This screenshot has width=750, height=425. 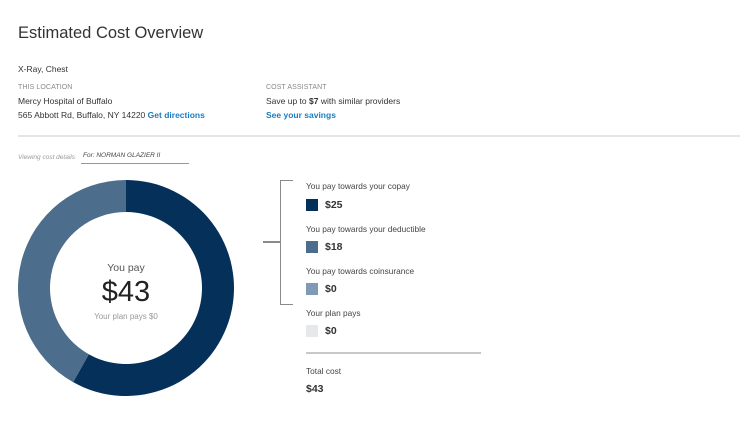 I want to click on see-your-savings-link: See your savings, so click(x=301, y=115).